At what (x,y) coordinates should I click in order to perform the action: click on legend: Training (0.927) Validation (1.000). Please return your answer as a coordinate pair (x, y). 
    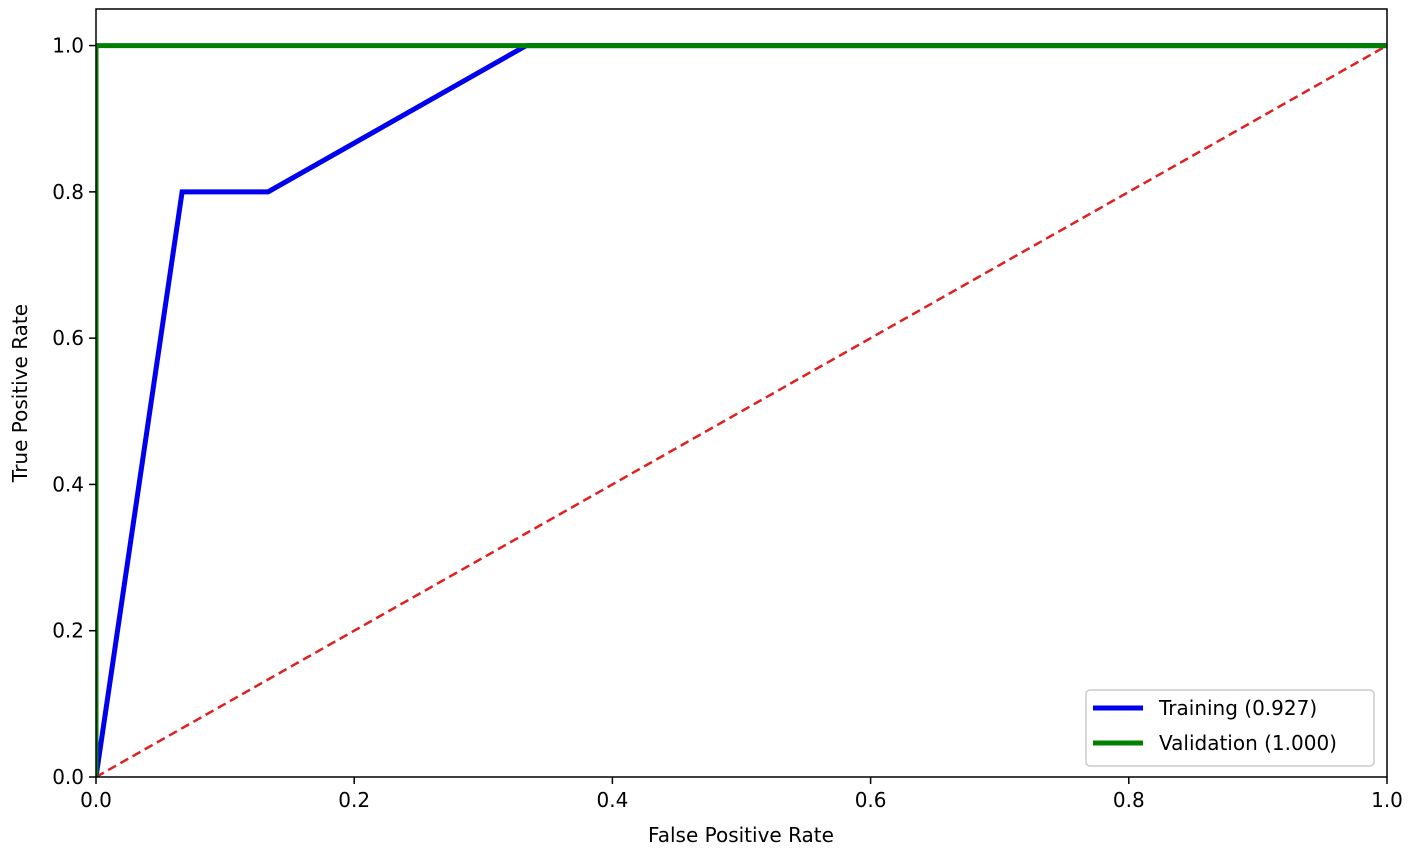
    Looking at the image, I should click on (1230, 728).